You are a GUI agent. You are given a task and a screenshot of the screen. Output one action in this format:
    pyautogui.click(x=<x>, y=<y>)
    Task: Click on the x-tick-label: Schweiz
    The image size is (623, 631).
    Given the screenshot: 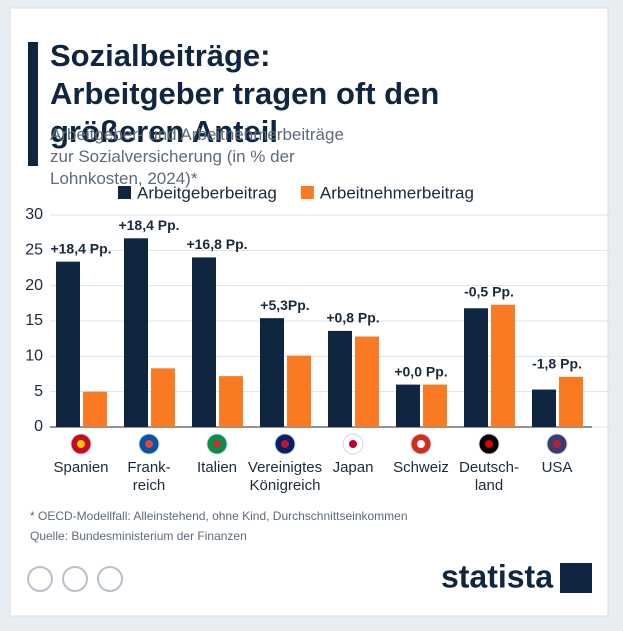 What is the action you would take?
    pyautogui.click(x=421, y=467)
    